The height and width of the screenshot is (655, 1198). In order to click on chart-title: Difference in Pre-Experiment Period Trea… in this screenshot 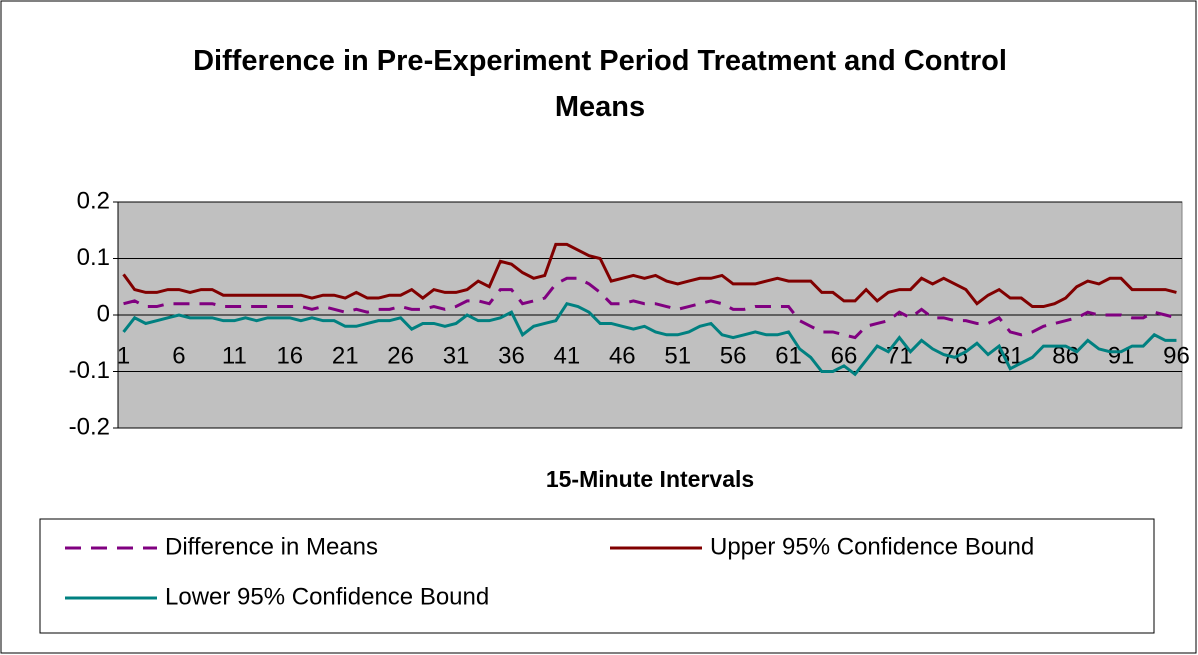, I will do `click(600, 84)`.